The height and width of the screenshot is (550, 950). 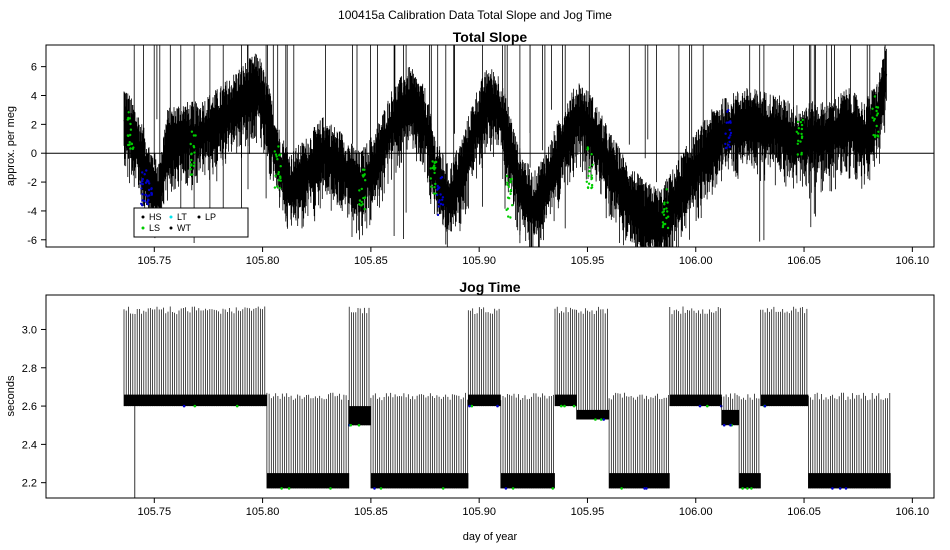 What do you see at coordinates (11, 395) in the screenshot?
I see `ylabel-jog-time: seconds` at bounding box center [11, 395].